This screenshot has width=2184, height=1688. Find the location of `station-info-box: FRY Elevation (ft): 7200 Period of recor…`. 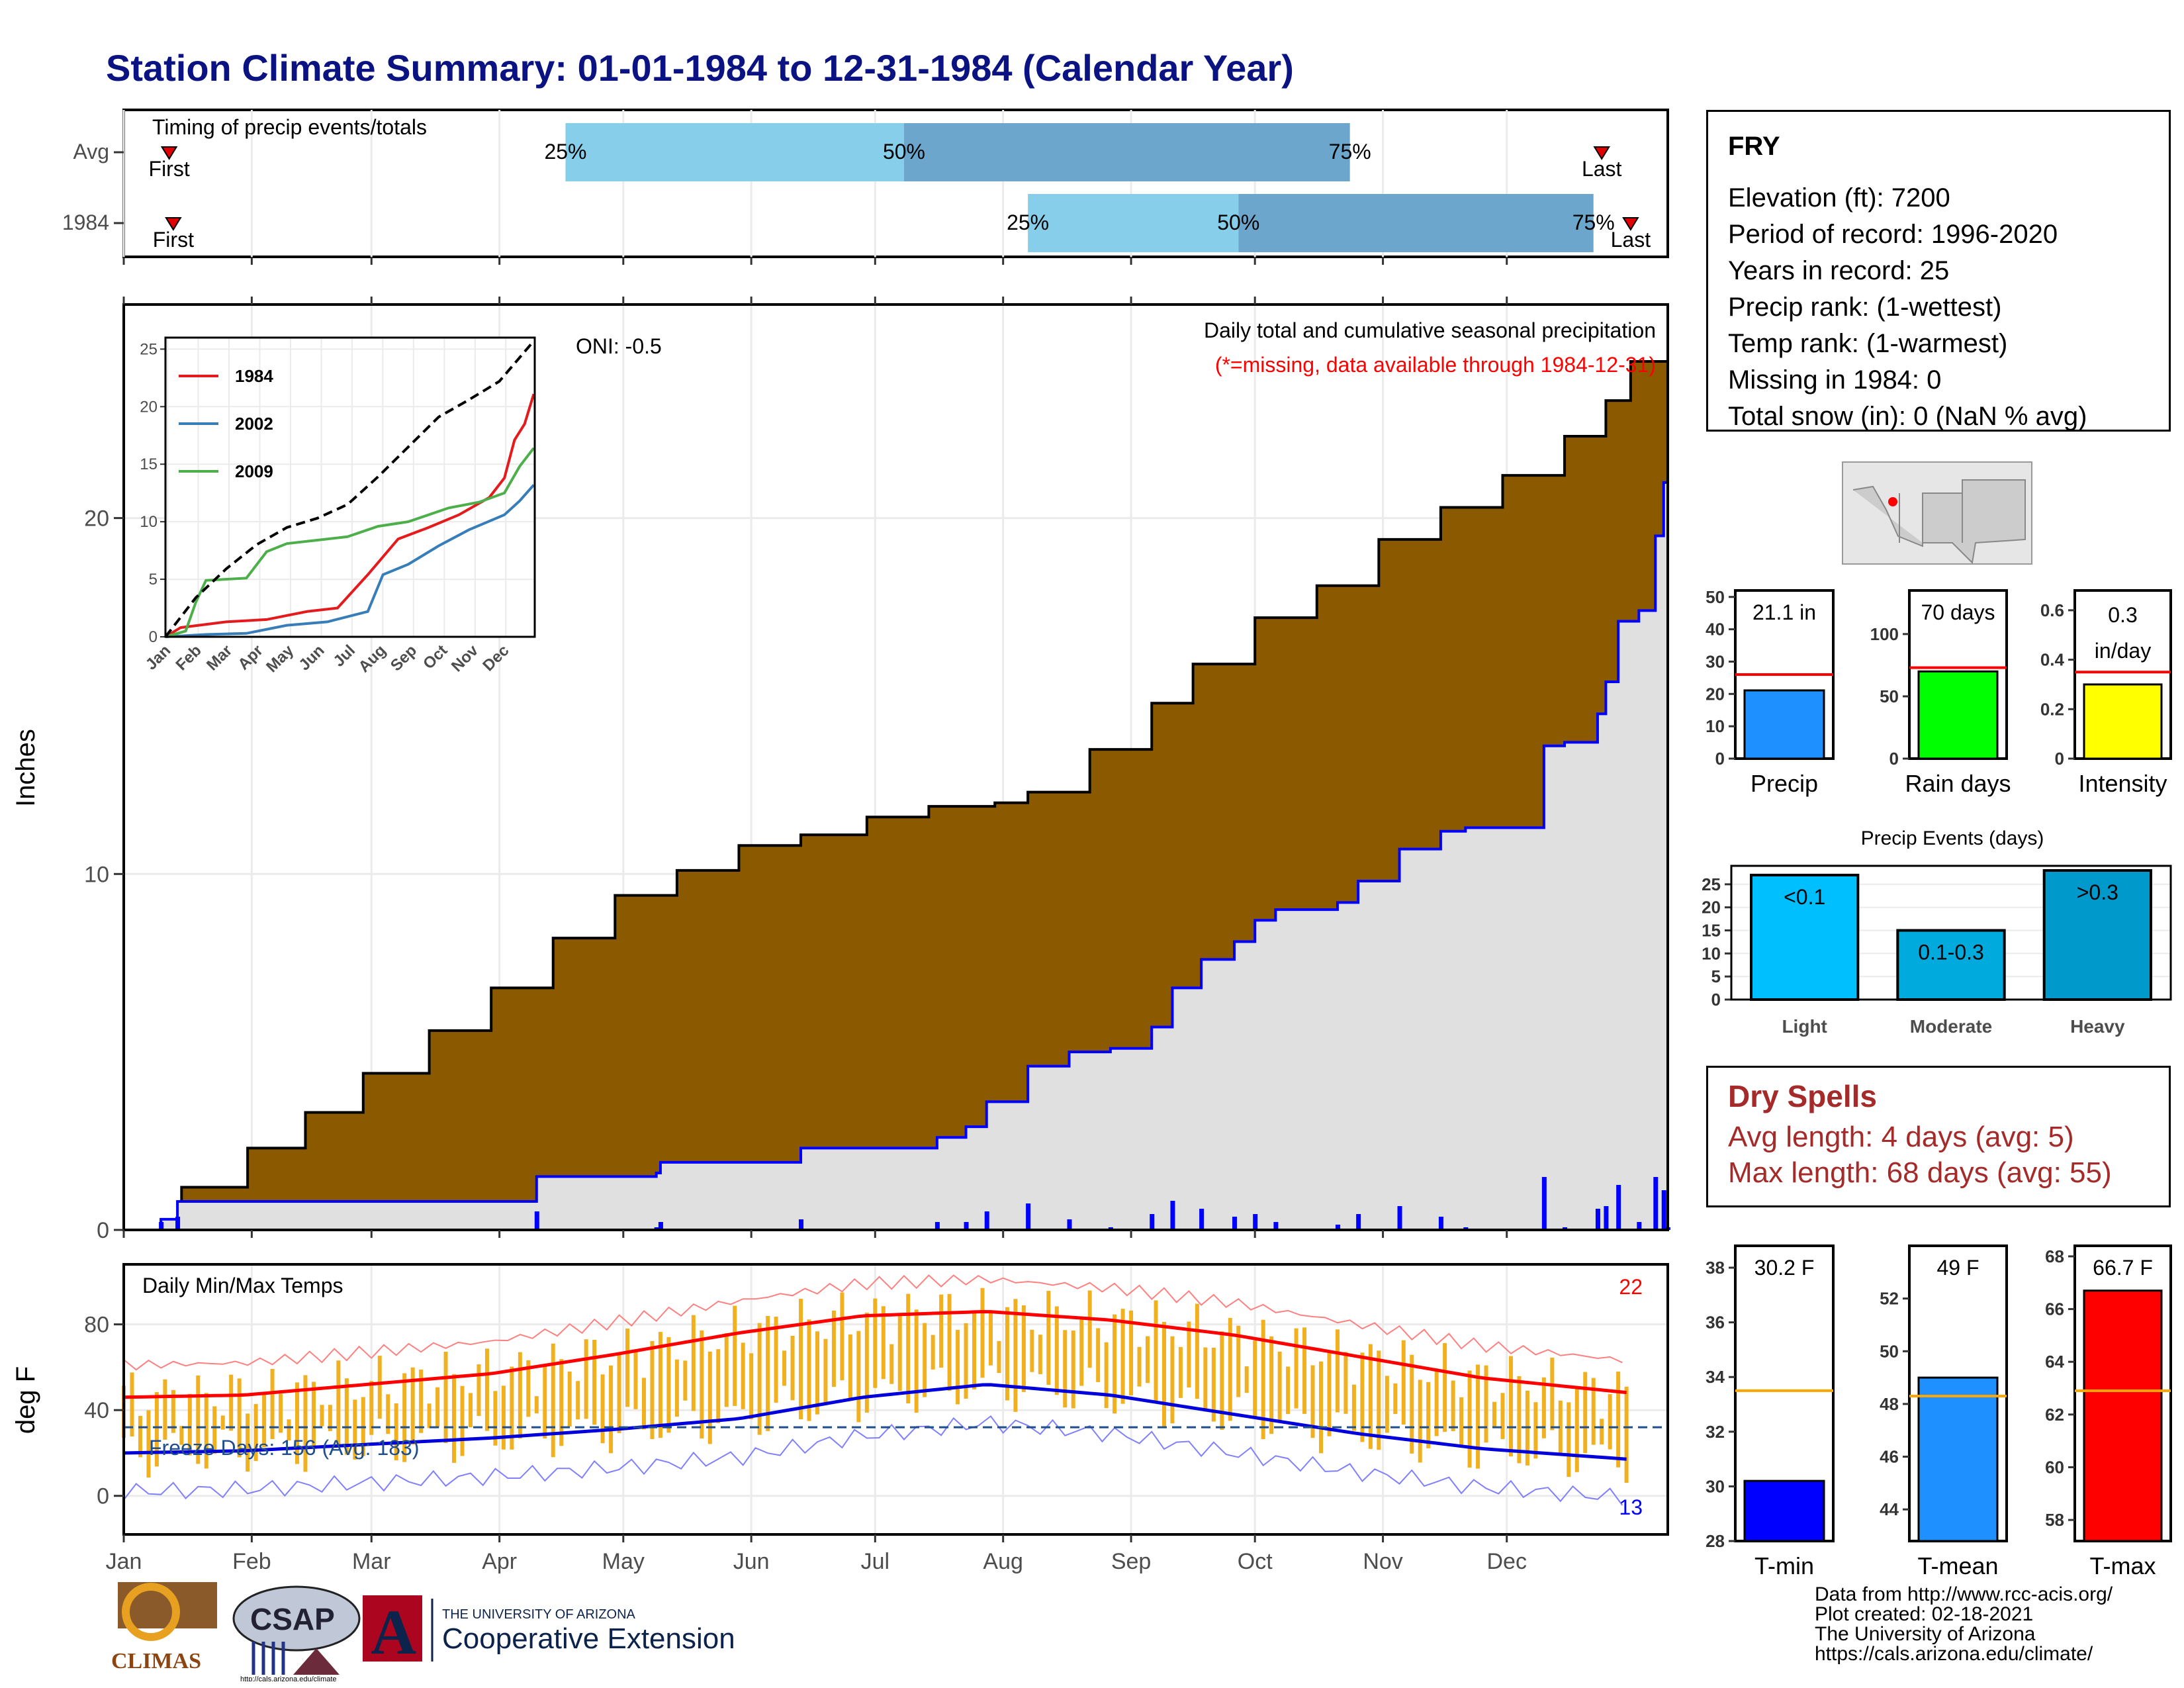

station-info-box: FRY Elevation (ft): 7200 Period of recor… is located at coordinates (1939, 271).